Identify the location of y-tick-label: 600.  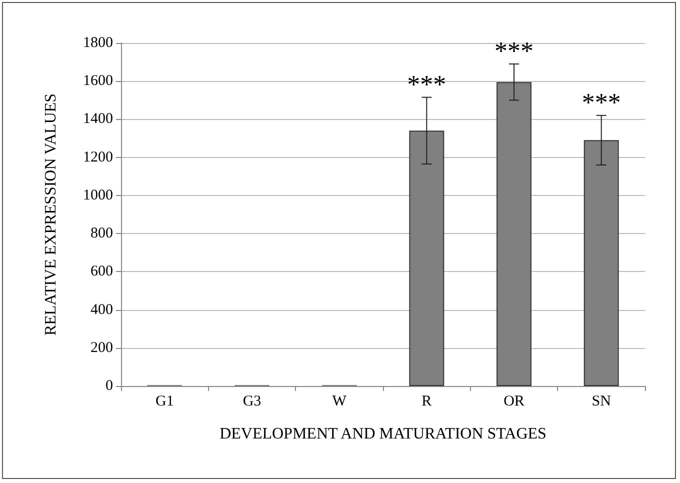
(101, 272).